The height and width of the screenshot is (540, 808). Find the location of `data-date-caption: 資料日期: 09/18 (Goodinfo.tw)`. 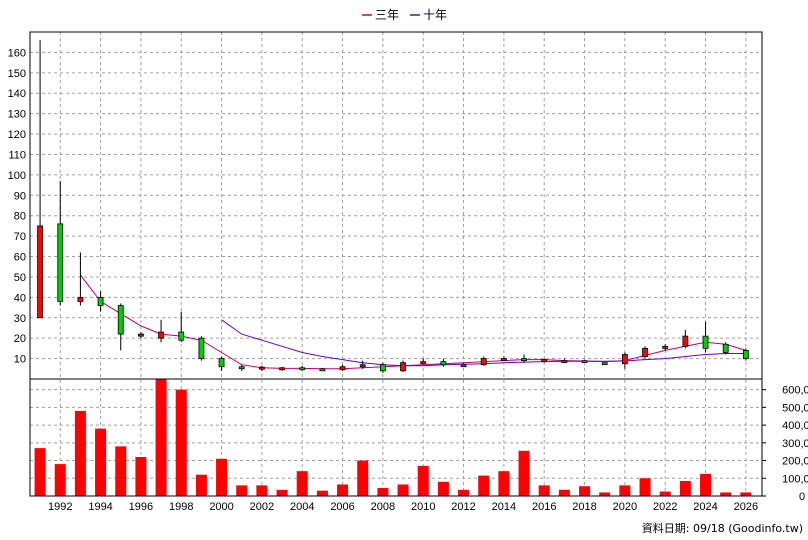

data-date-caption: 資料日期: 09/18 (Goodinfo.tw) is located at coordinates (722, 528).